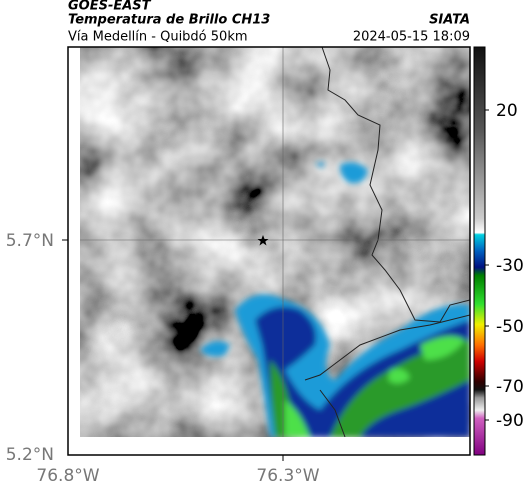 The image size is (526, 491). What do you see at coordinates (510, 387) in the screenshot?
I see `colorbar-label: -70` at bounding box center [510, 387].